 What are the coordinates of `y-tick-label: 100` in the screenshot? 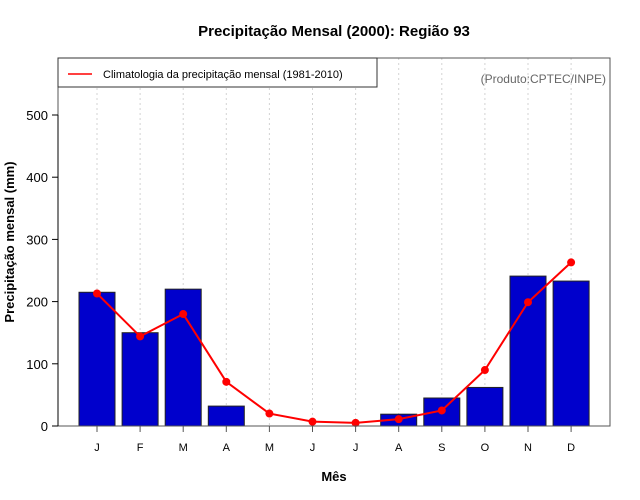 It's located at (37, 364).